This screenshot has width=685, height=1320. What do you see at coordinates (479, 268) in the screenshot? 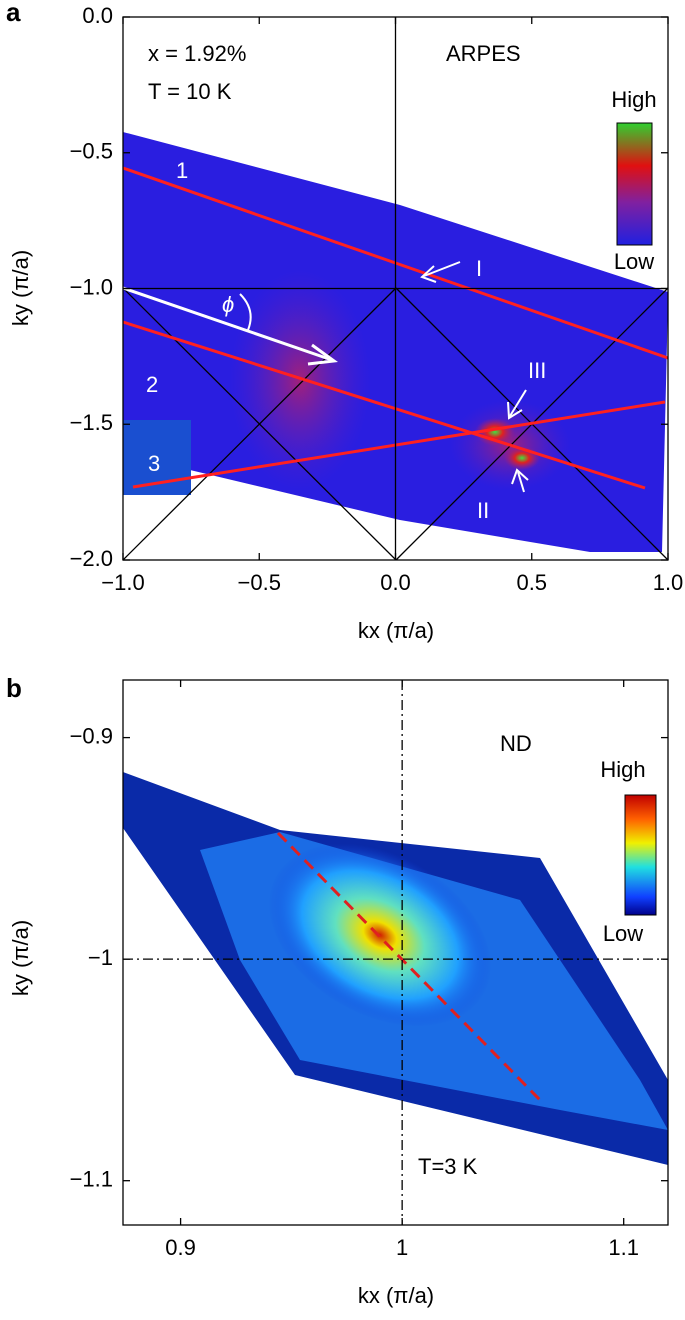
I see `annotation: I` at bounding box center [479, 268].